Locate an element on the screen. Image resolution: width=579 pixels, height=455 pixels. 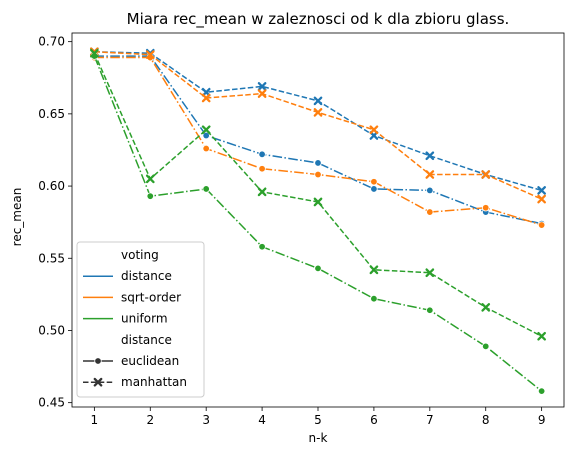
legend-label: sqrt-order is located at coordinates (151, 297).